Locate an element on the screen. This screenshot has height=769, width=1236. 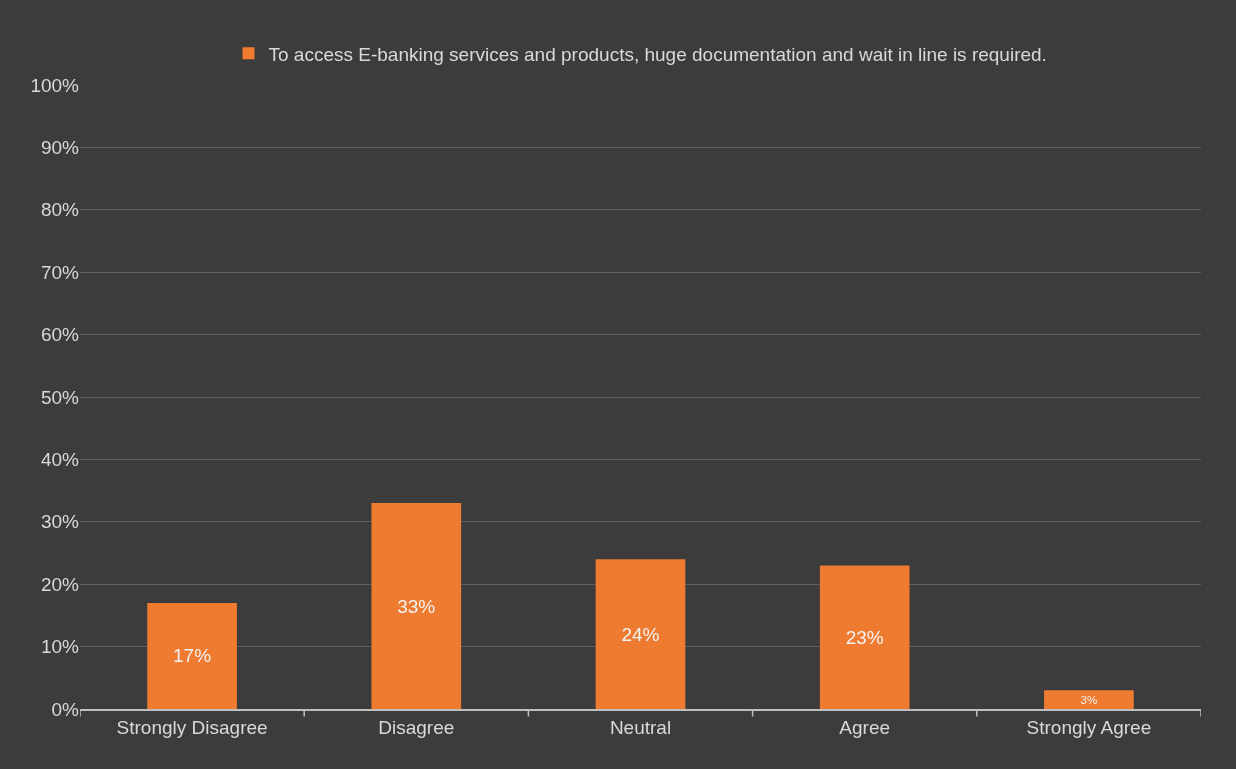
data-label: 17% is located at coordinates (192, 656).